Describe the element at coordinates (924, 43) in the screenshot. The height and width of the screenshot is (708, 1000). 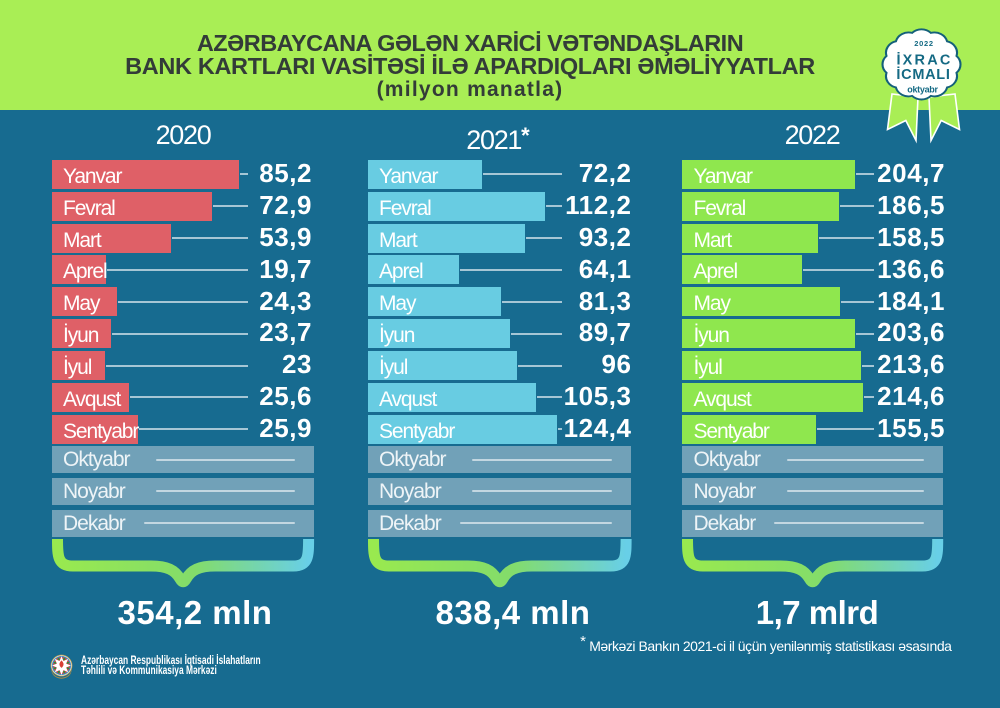
I see `svg-text: 2022` at that location.